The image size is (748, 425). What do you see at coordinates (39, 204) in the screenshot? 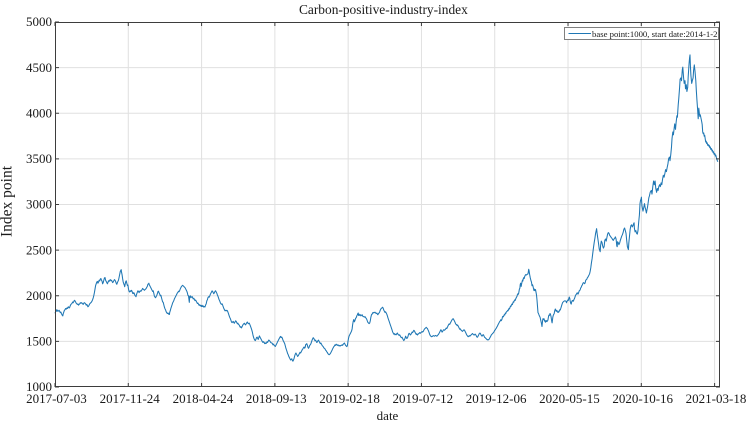
I see `svg-text: 3000` at bounding box center [39, 204].